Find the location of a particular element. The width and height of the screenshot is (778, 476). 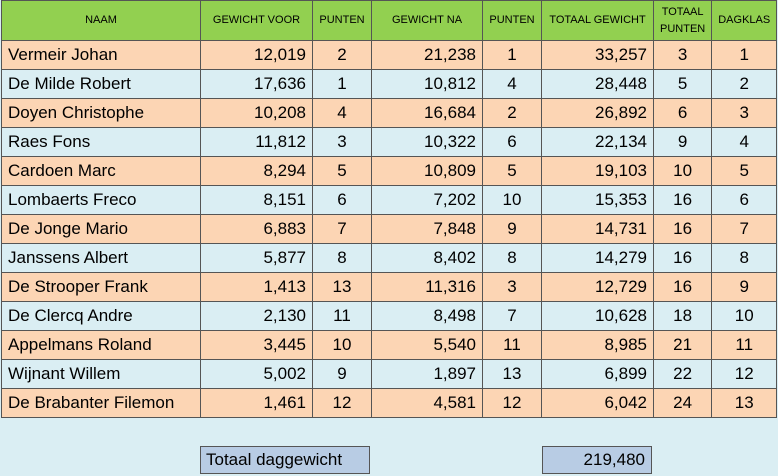

cell-punten-na: 5 is located at coordinates (512, 171).